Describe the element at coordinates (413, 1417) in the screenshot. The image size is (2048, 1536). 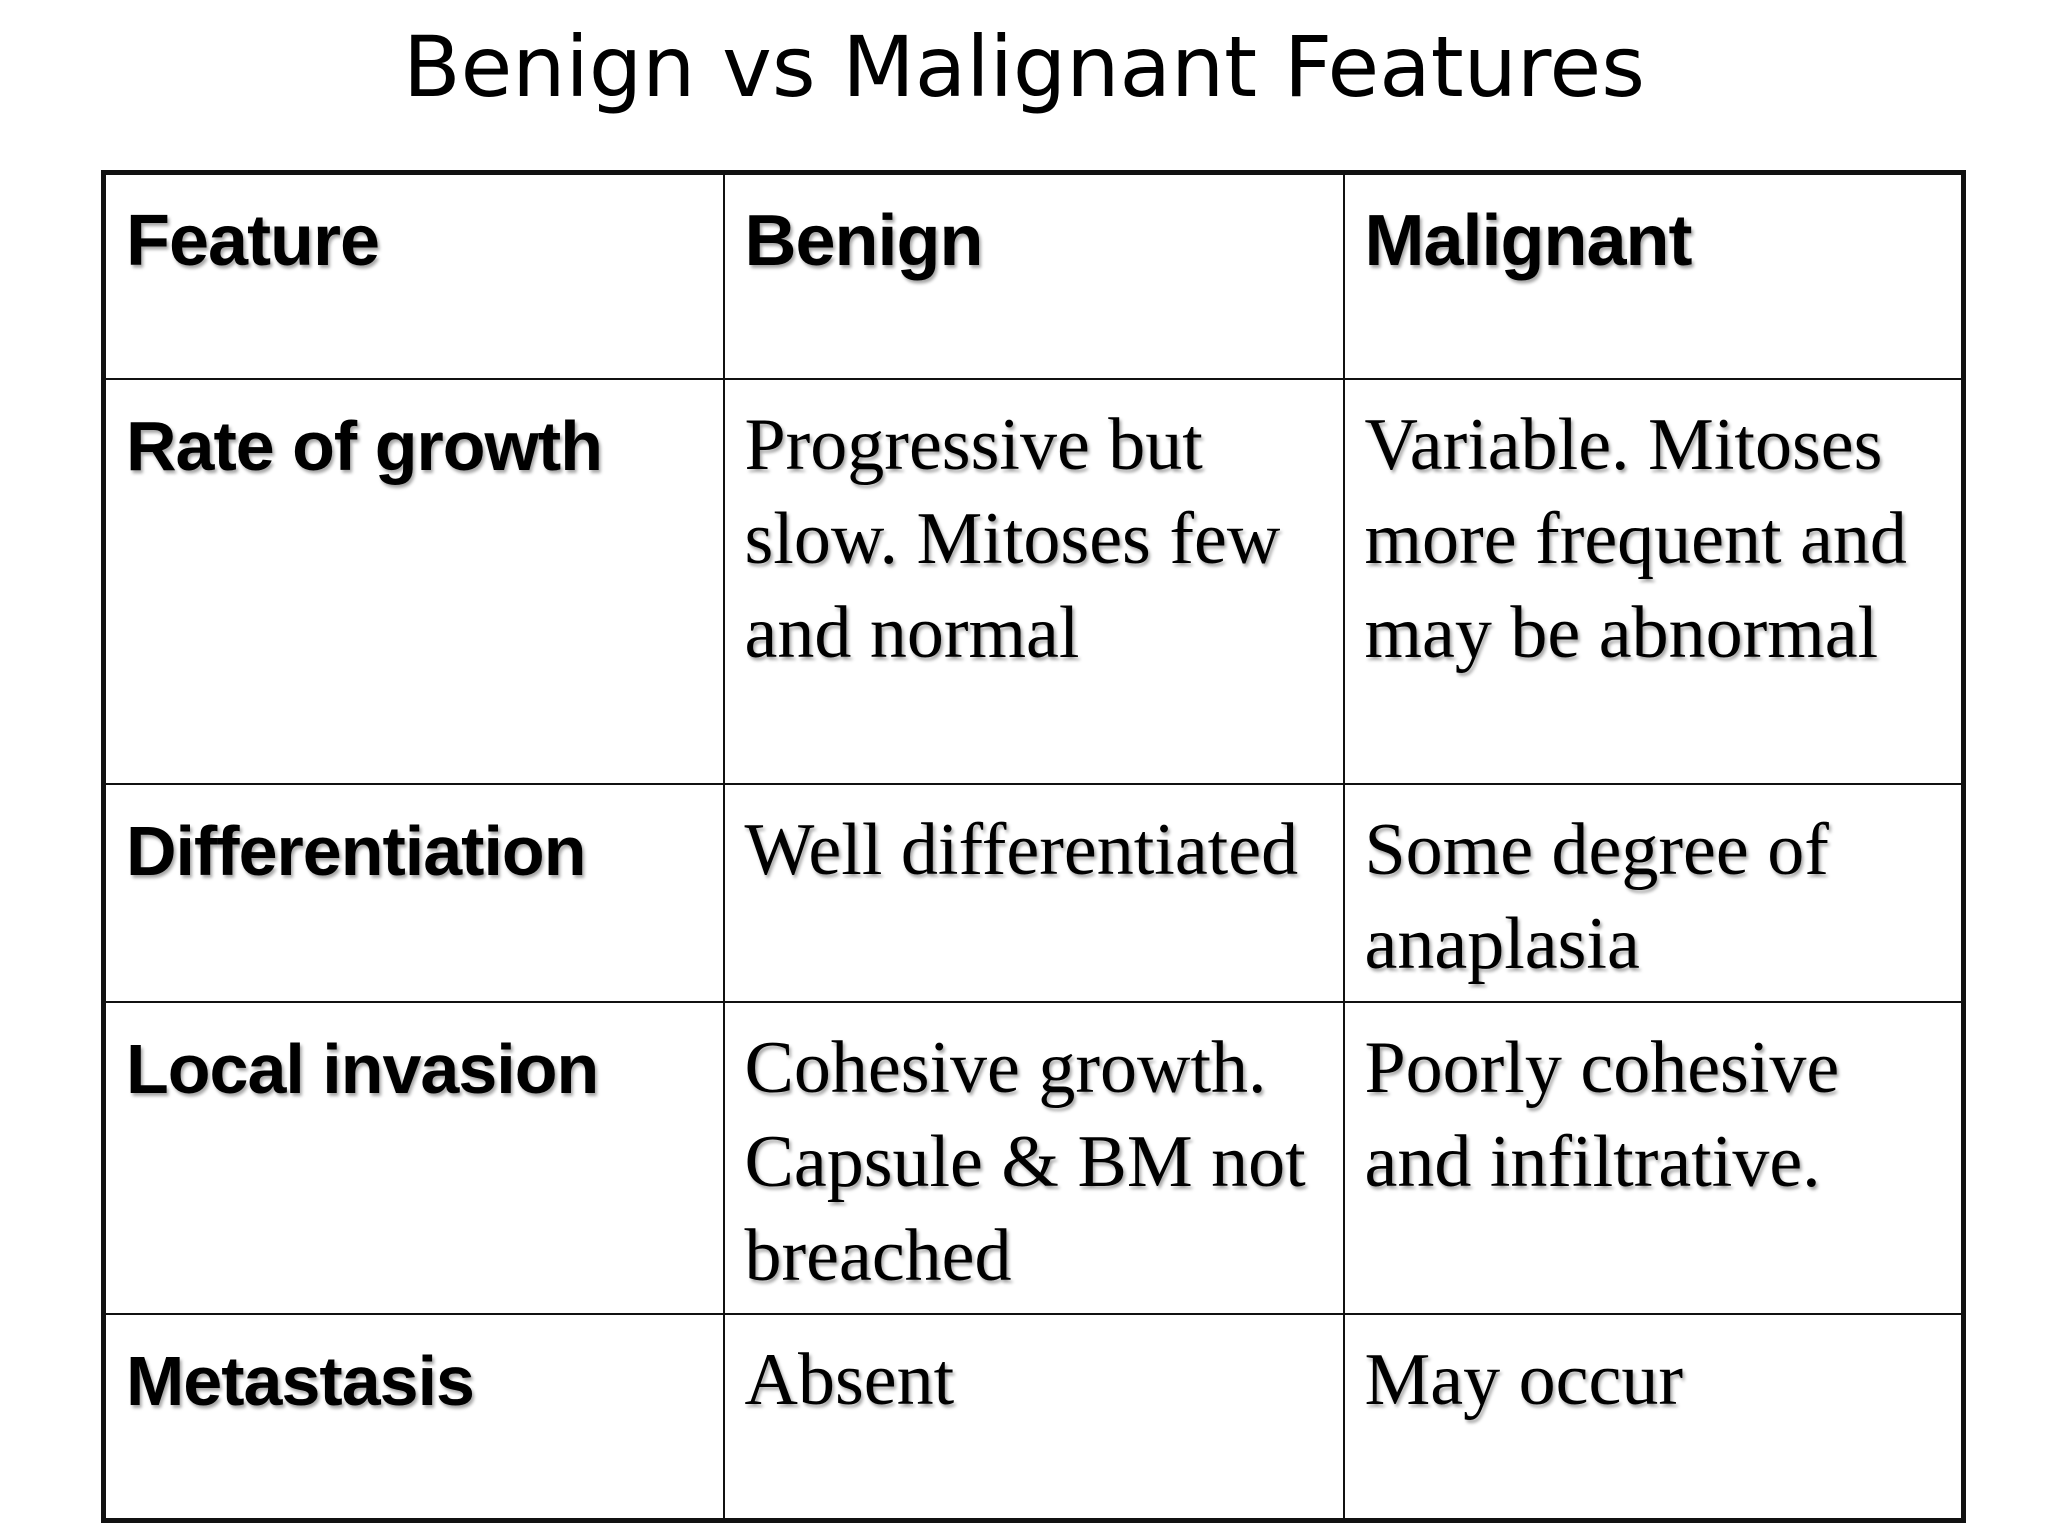
I see `feature-cell: Metastasis` at that location.